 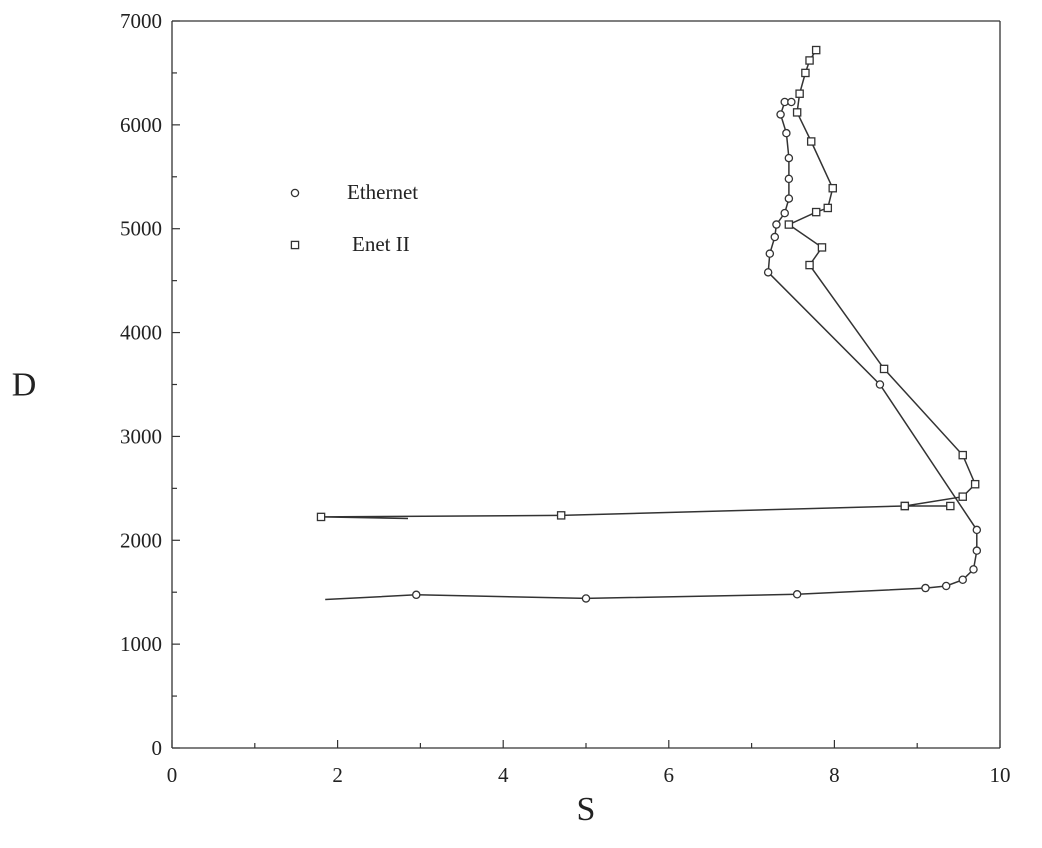 What do you see at coordinates (141, 229) in the screenshot?
I see `y-tick-label: 5000` at bounding box center [141, 229].